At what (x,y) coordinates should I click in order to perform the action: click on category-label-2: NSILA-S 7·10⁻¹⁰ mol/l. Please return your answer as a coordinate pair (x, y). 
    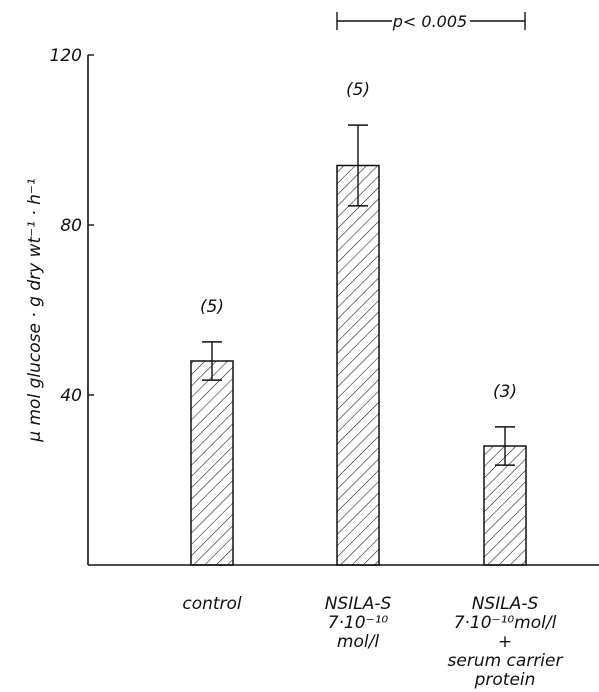
    Looking at the image, I should click on (358, 623).